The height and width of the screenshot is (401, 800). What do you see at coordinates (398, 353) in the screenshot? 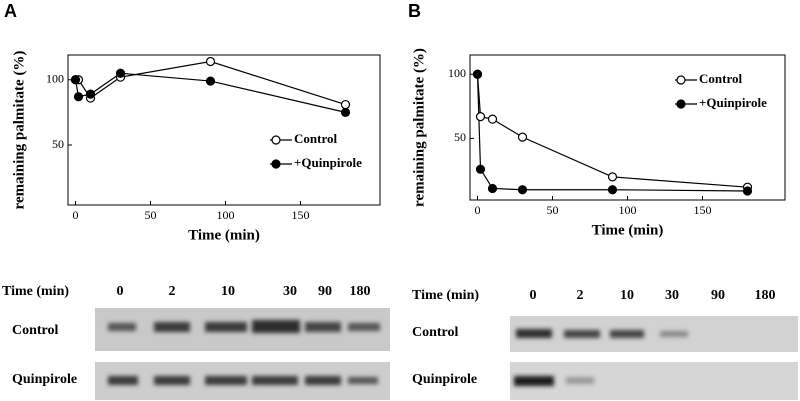
I see `bands` at bounding box center [398, 353].